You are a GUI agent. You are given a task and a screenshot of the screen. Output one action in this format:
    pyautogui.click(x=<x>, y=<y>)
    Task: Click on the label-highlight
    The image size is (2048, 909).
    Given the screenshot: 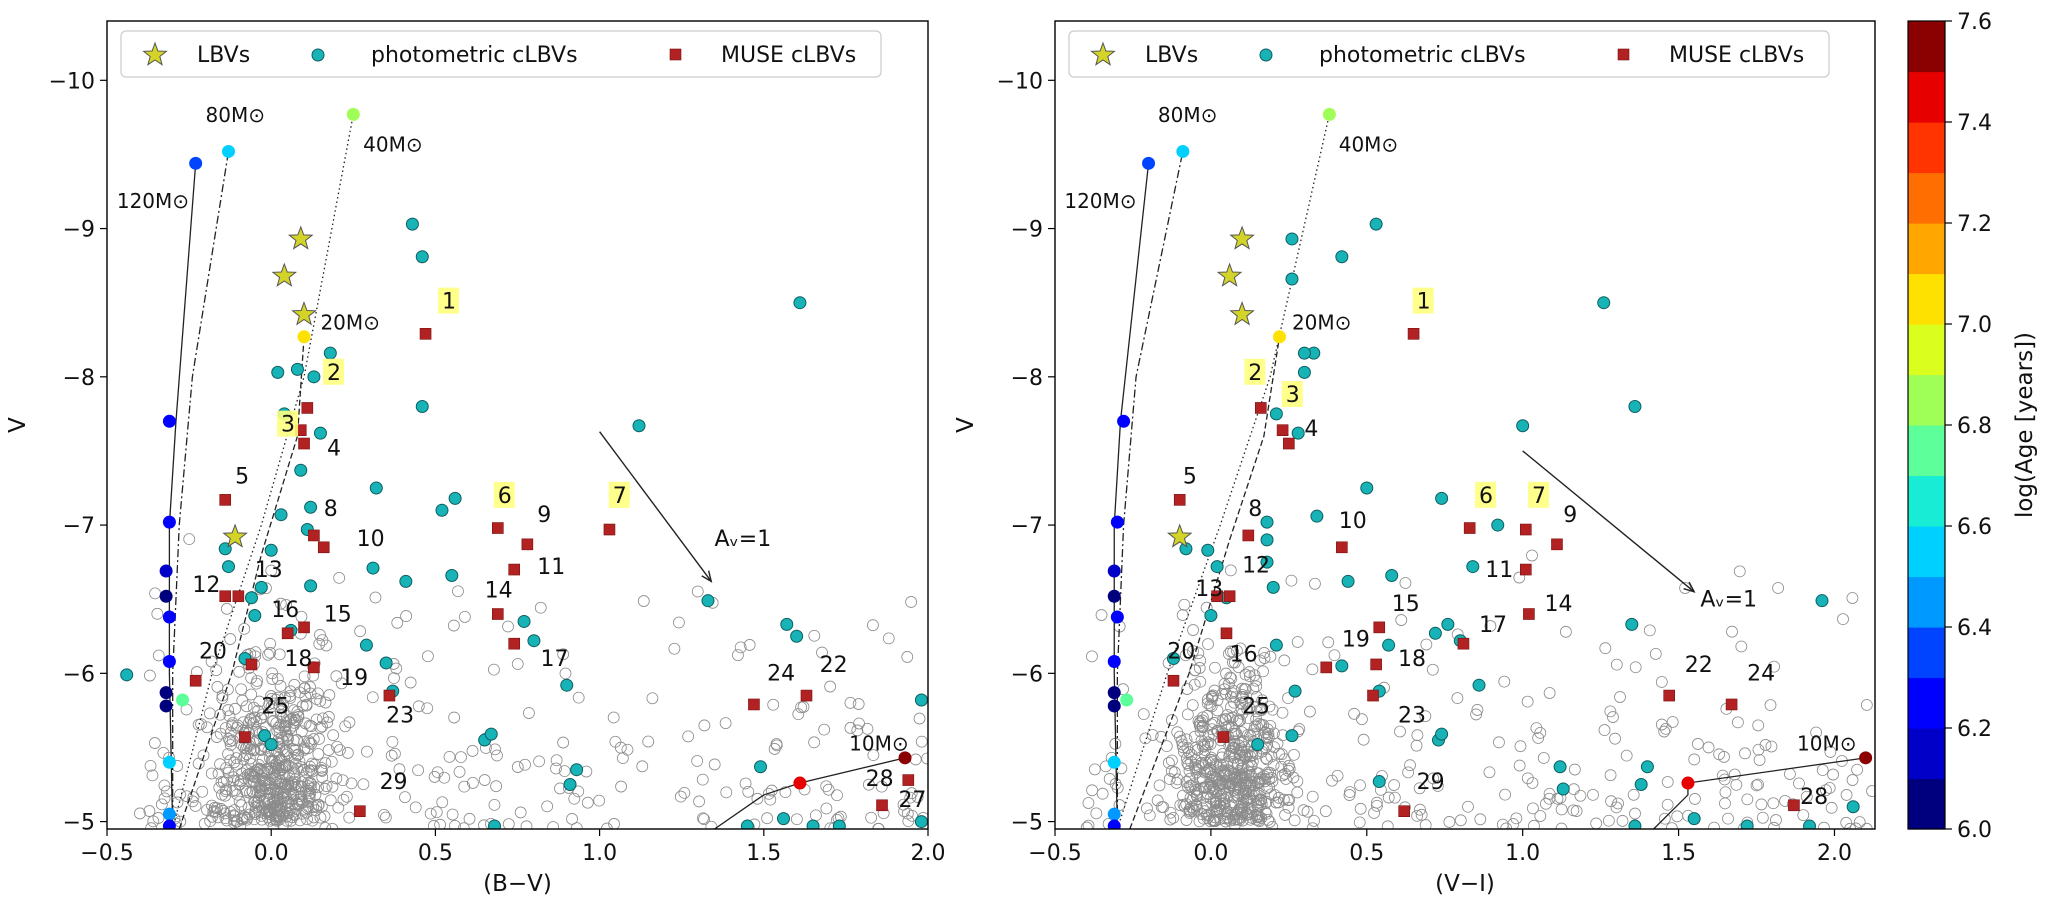 What is the action you would take?
    pyautogui.click(x=448, y=300)
    